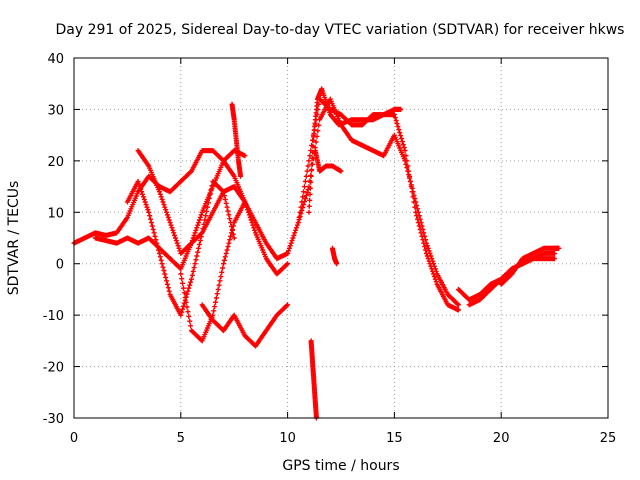  What do you see at coordinates (236, 140) in the screenshot?
I see `series-sat-p` at bounding box center [236, 140].